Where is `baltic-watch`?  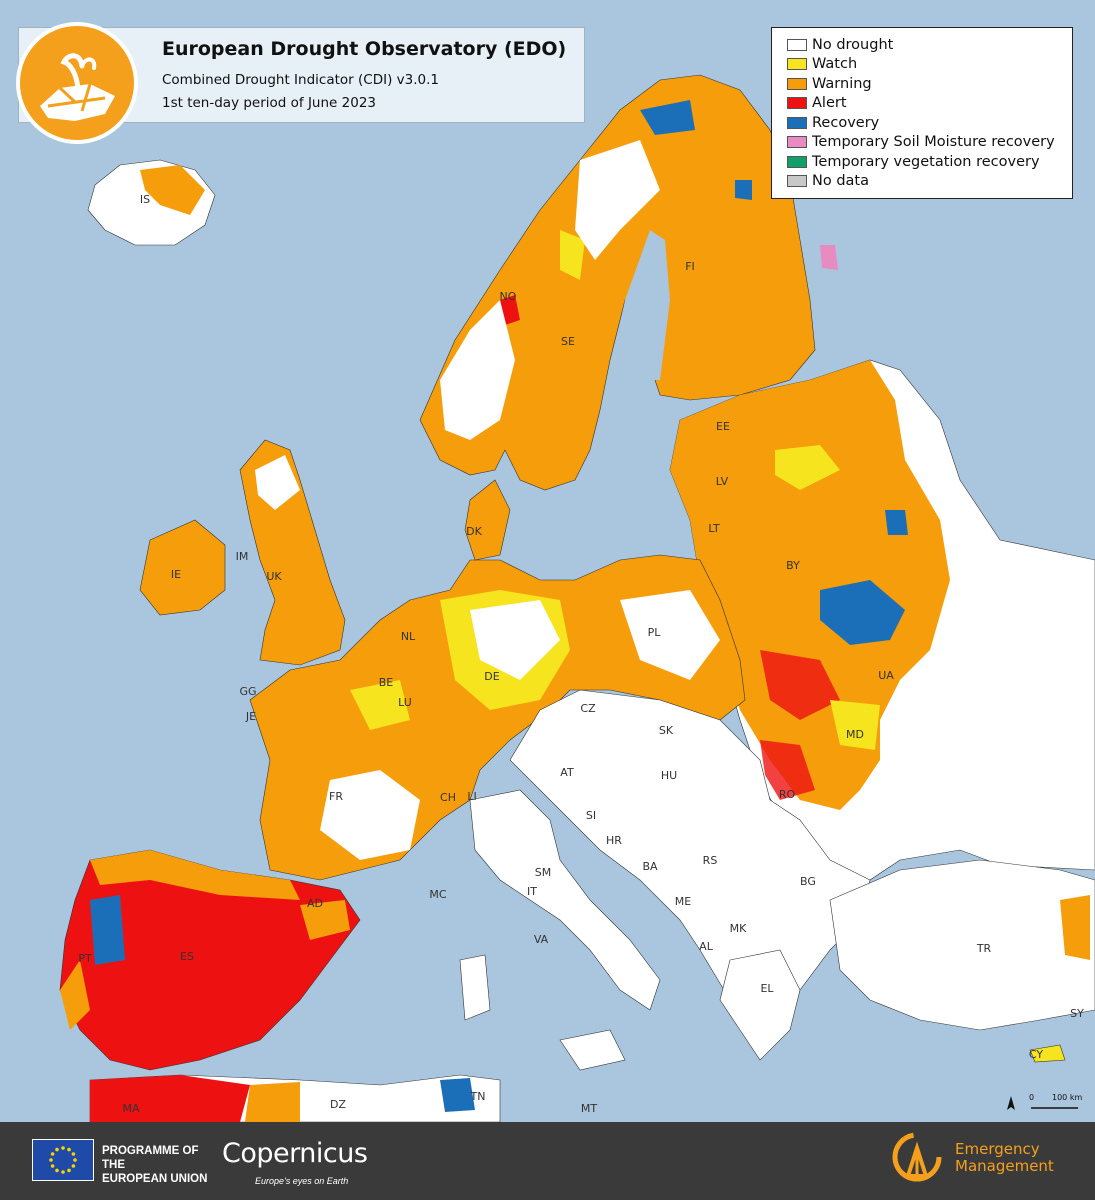 baltic-watch is located at coordinates (807, 467).